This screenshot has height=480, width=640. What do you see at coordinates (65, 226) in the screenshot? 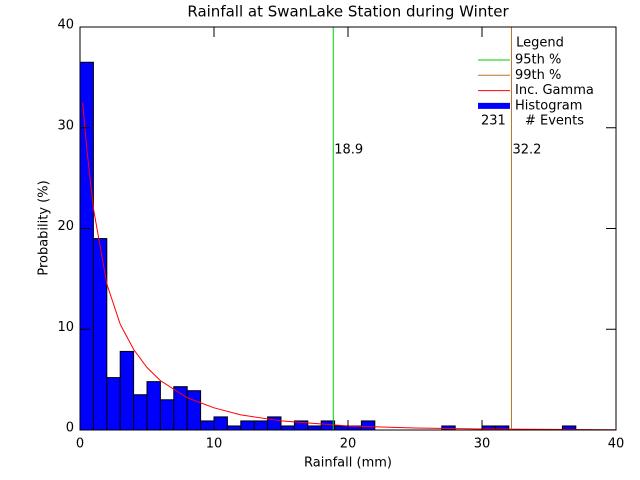
I see `y-tick-label: 20` at bounding box center [65, 226].